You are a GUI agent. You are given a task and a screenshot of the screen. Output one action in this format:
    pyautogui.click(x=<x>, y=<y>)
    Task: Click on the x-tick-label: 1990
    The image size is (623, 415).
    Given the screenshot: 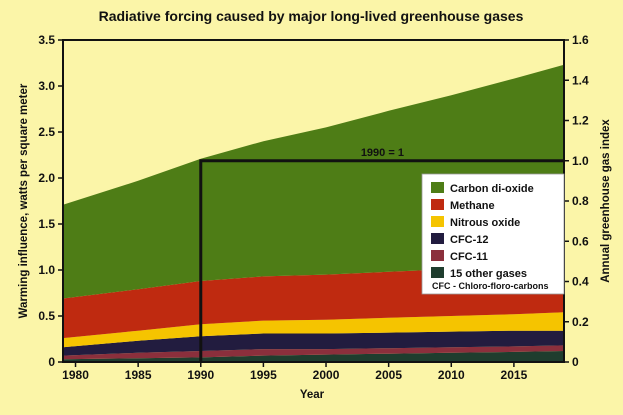 What is the action you would take?
    pyautogui.click(x=200, y=375)
    